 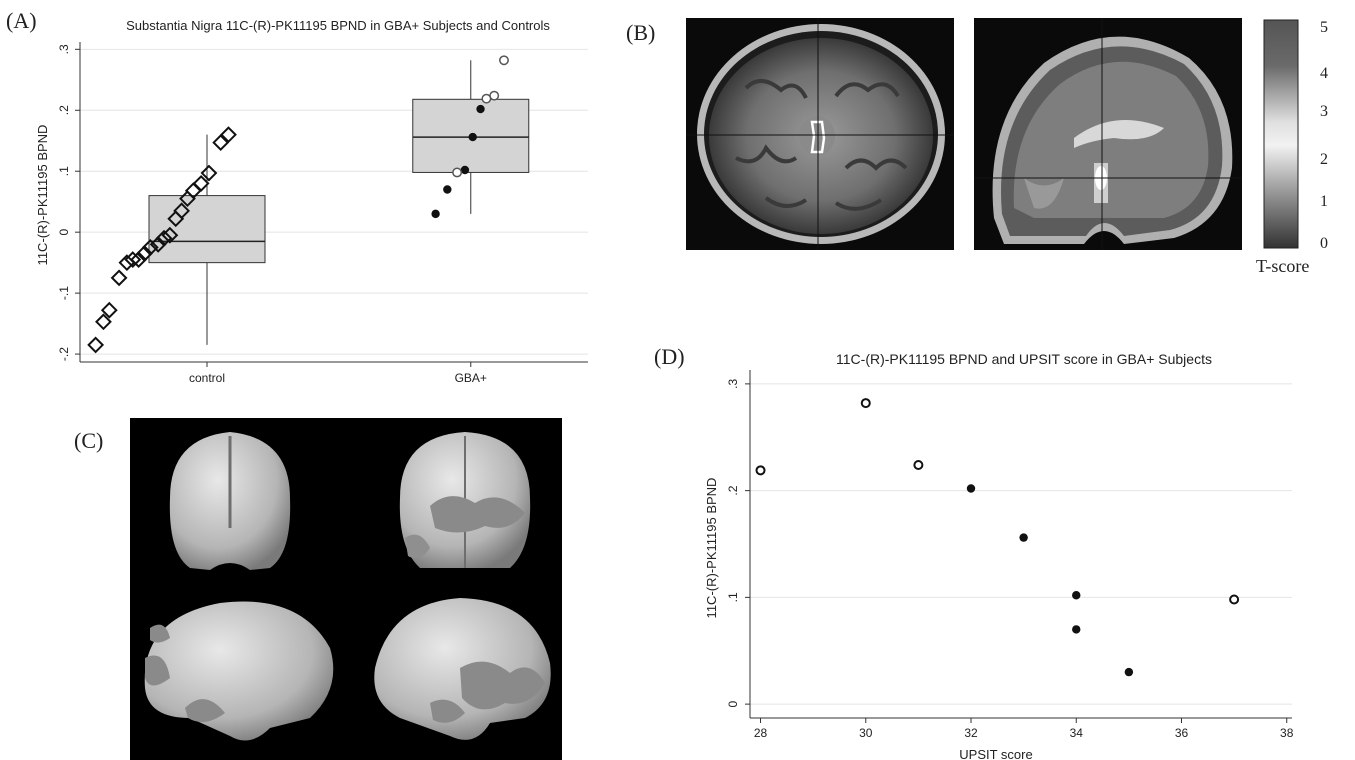 I want to click on axial-brain-slice, so click(x=820, y=134).